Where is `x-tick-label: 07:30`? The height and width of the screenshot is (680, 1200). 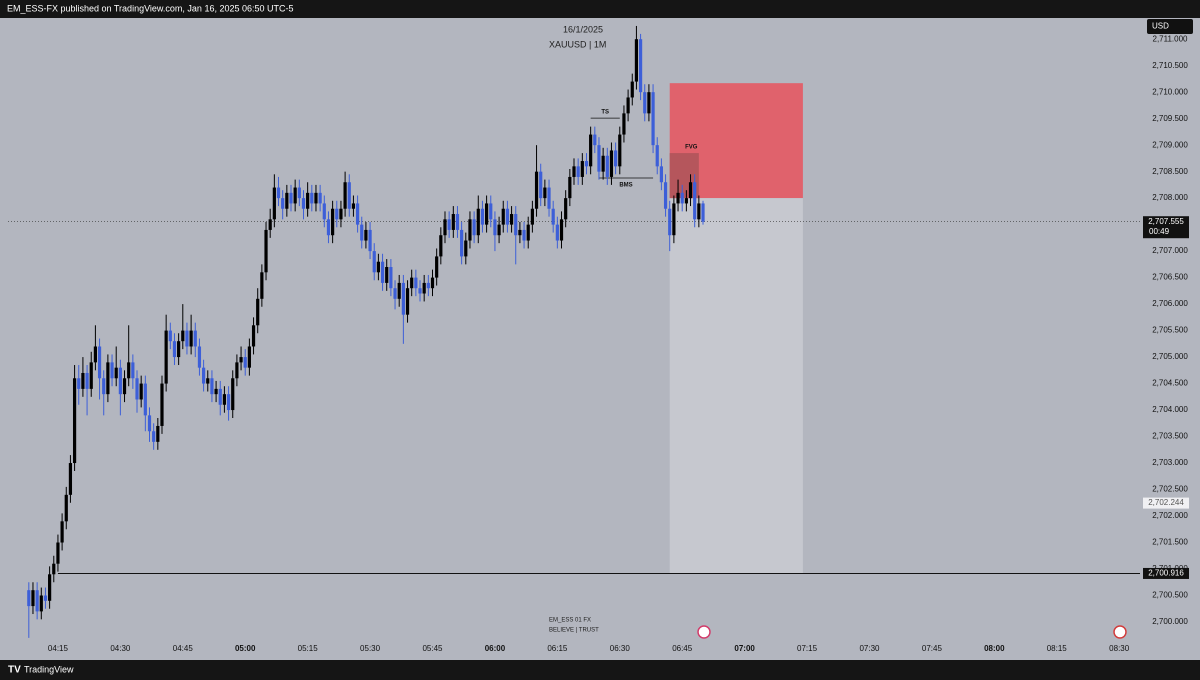 x-tick-label: 07:30 is located at coordinates (869, 648).